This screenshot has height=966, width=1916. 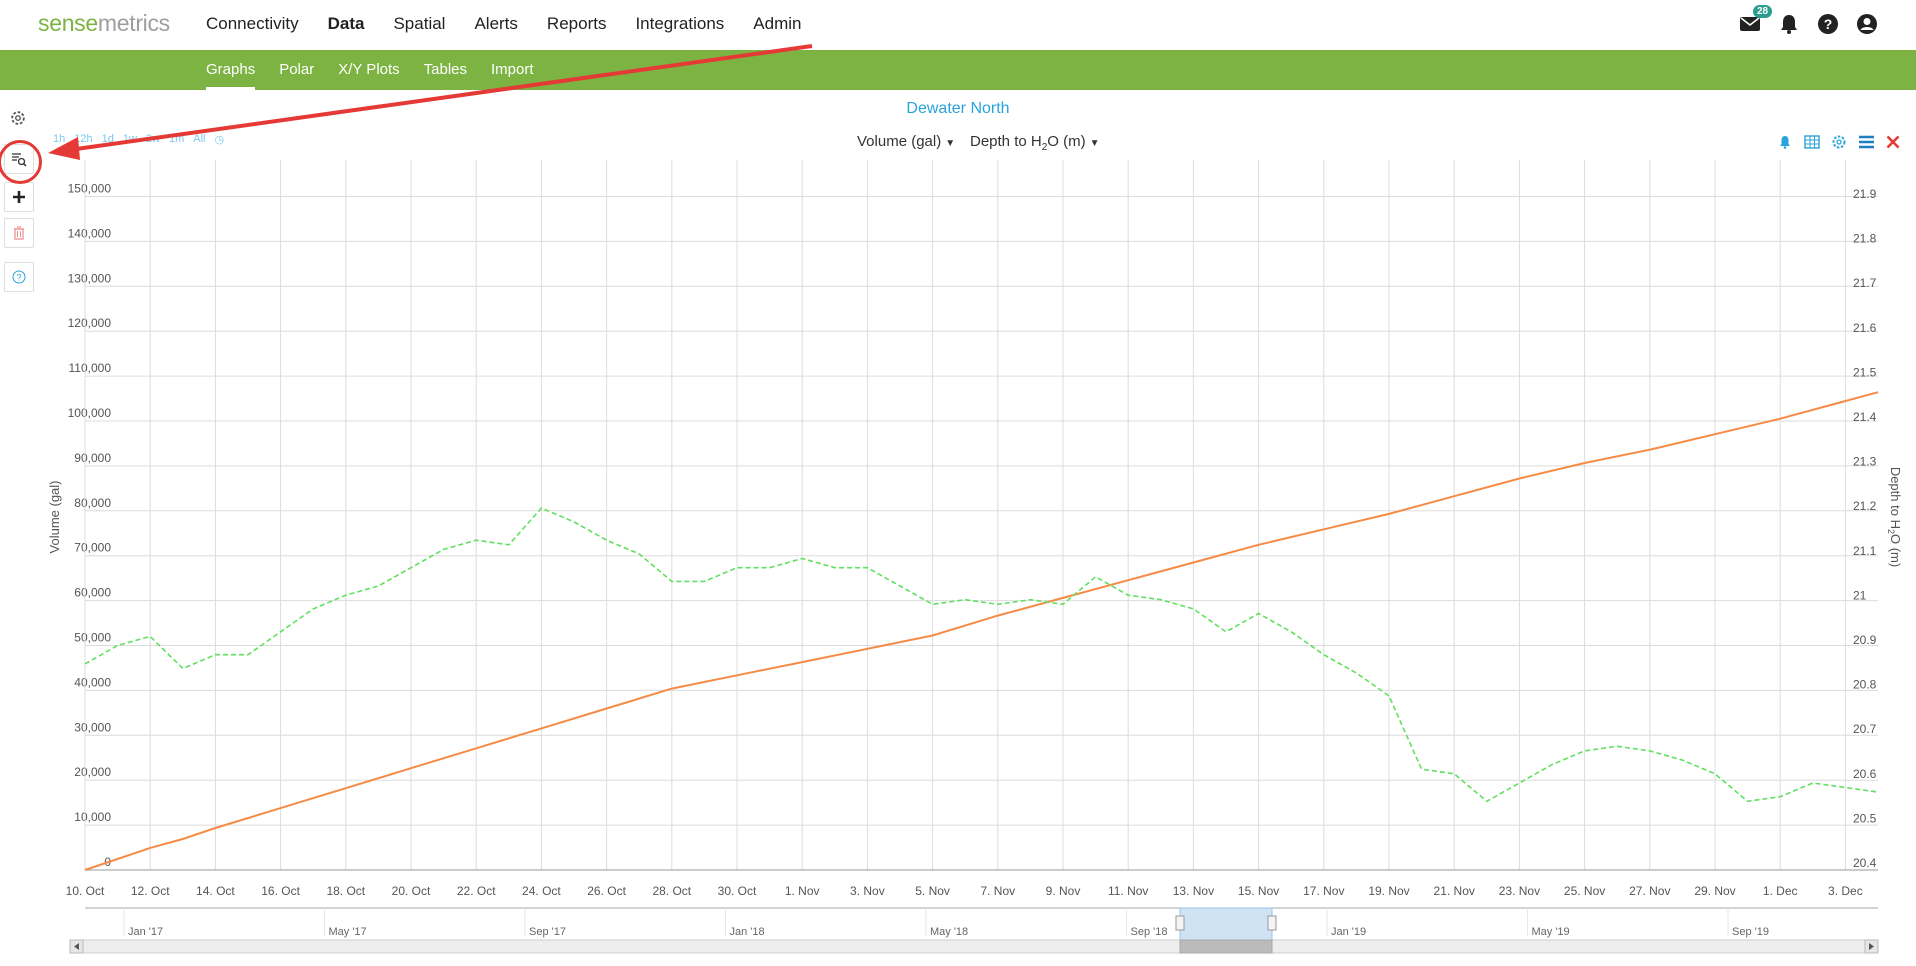 What do you see at coordinates (576, 23) in the screenshot?
I see `nav-reports: Reports` at bounding box center [576, 23].